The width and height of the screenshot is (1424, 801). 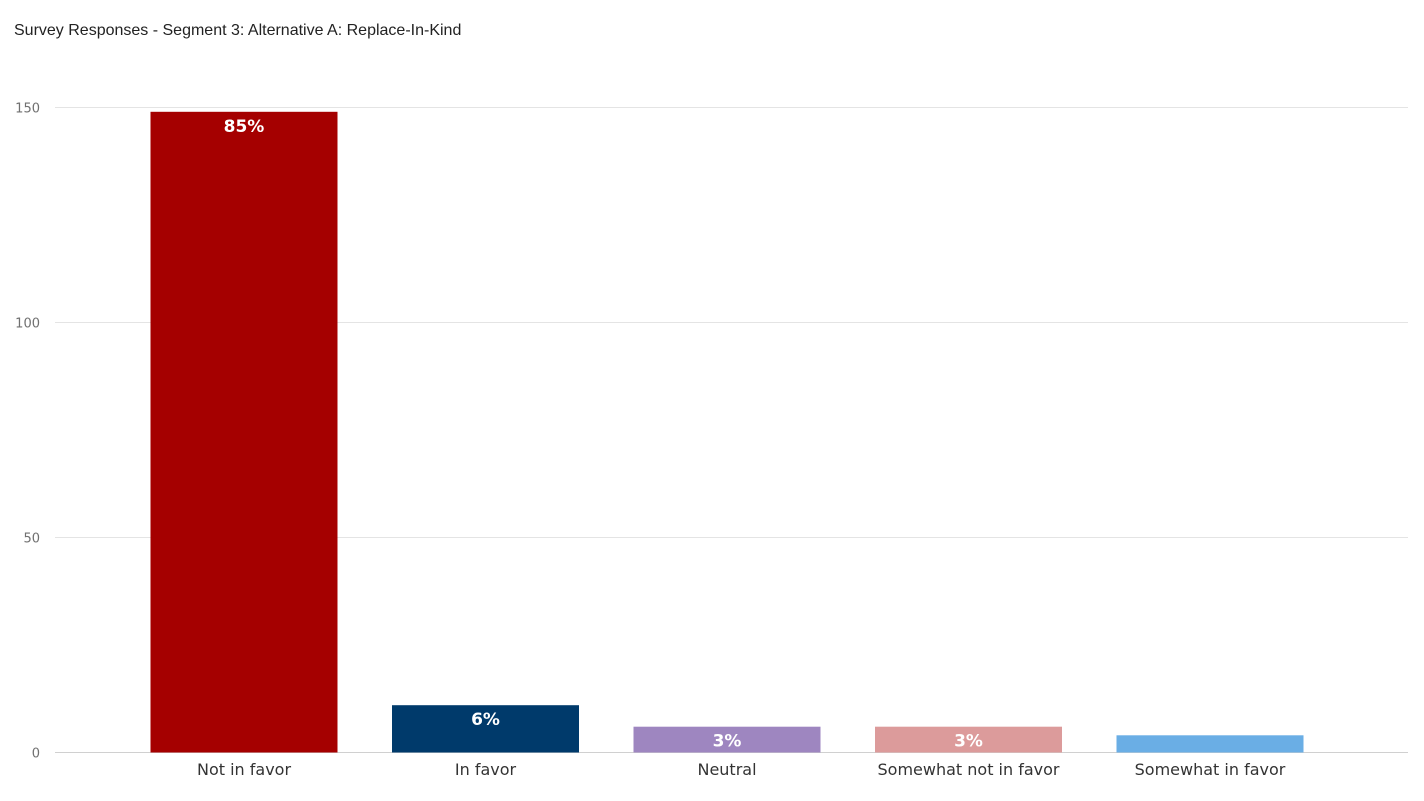 I want to click on data-label: 85%, so click(x=244, y=127).